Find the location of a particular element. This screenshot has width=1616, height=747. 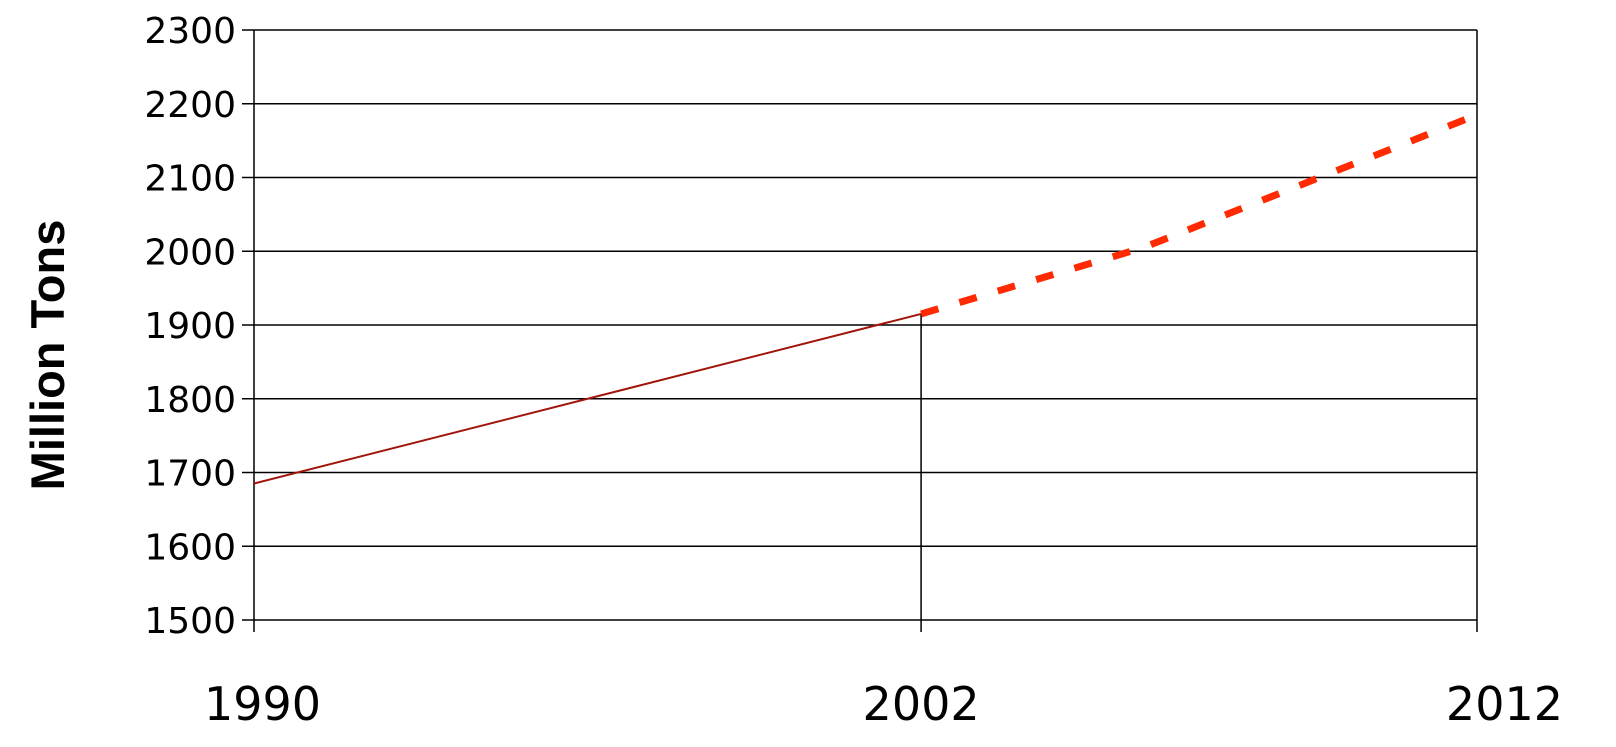

y-tick-label: 2100 is located at coordinates (190, 179).